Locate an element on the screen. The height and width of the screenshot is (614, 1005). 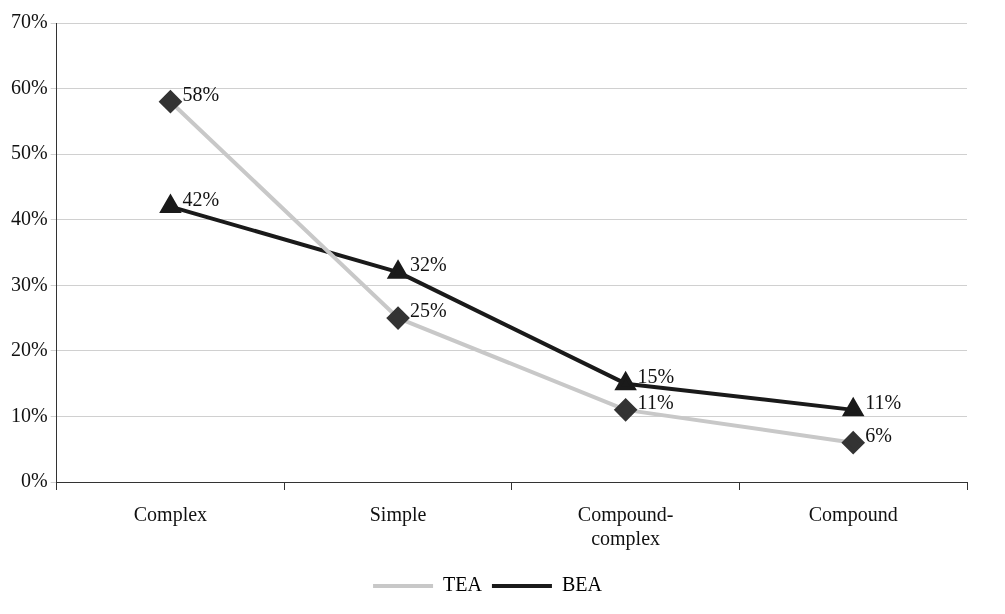
y-tick-label: 10% is located at coordinates (29, 414).